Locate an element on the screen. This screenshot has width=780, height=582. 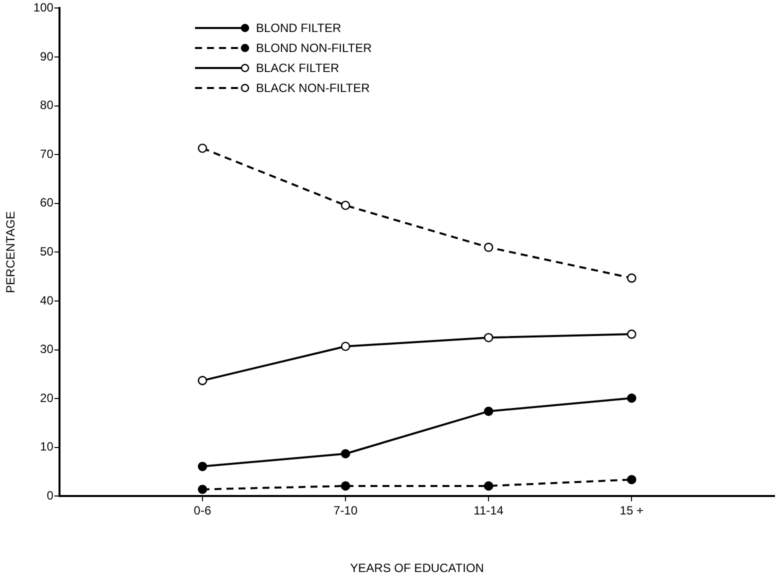
x-axis-title: YEARS OF EDUCATION is located at coordinates (417, 568).